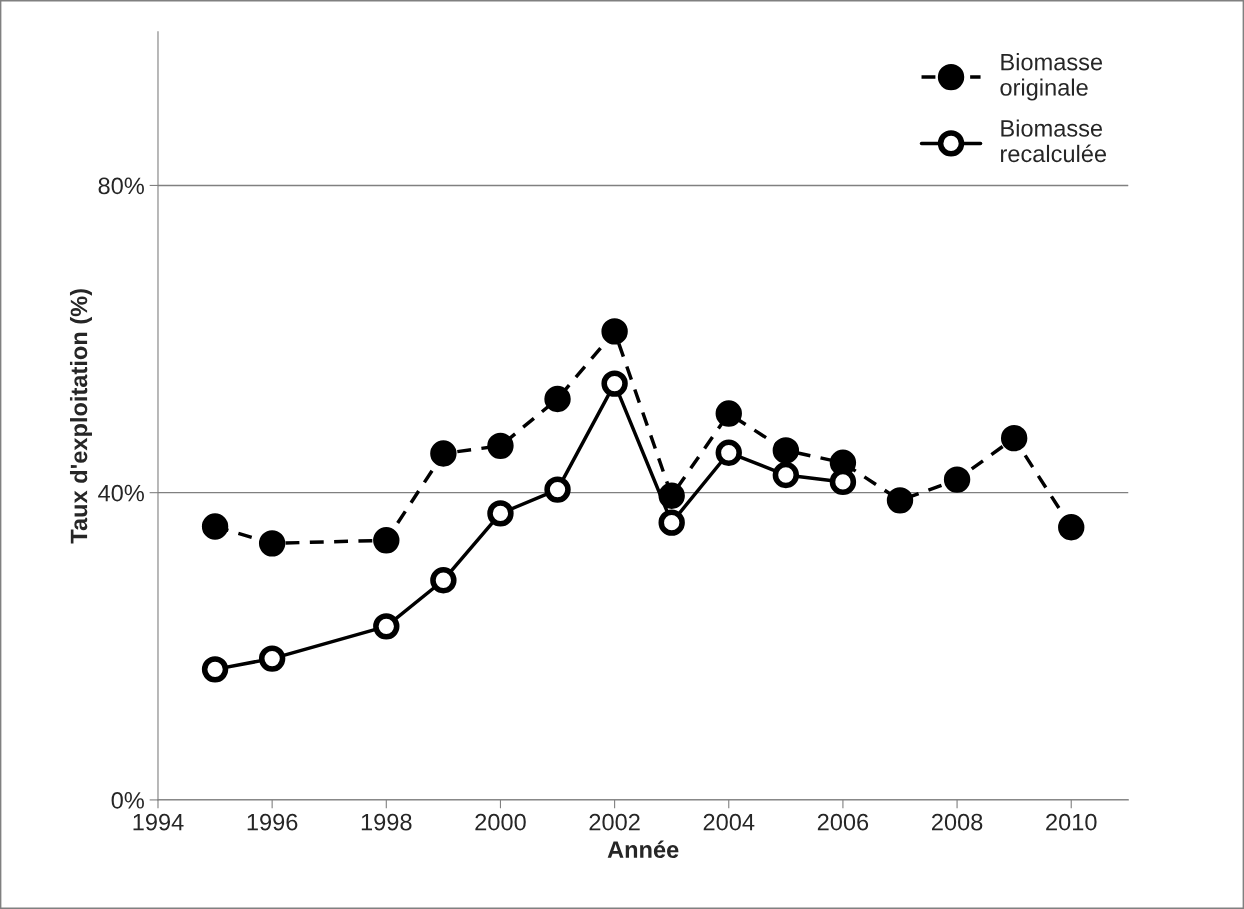 Image resolution: width=1244 pixels, height=909 pixels. What do you see at coordinates (729, 822) in the screenshot?
I see `x-tick-label: 2004` at bounding box center [729, 822].